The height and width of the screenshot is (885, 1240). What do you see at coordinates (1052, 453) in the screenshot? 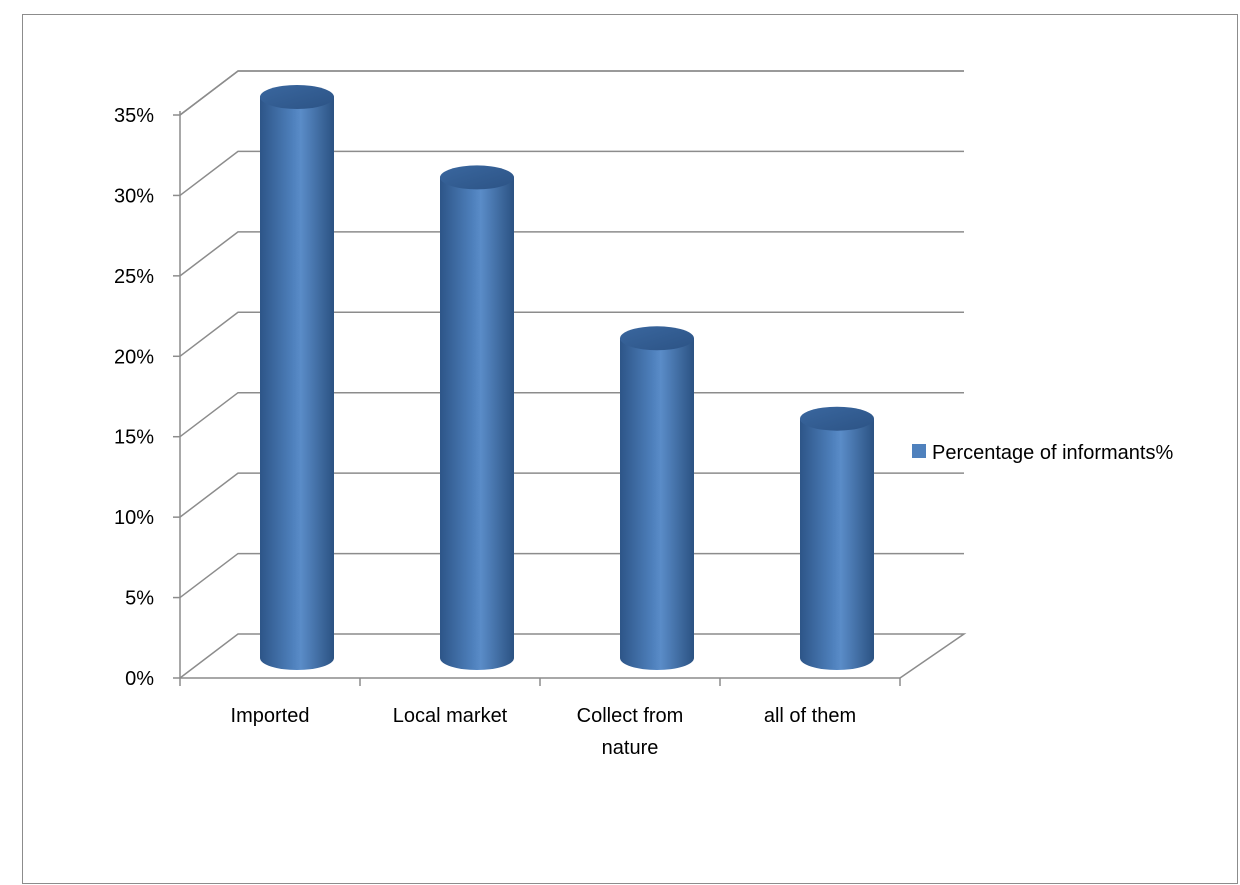
I see `legend-label: Percentage of informants%` at bounding box center [1052, 453].